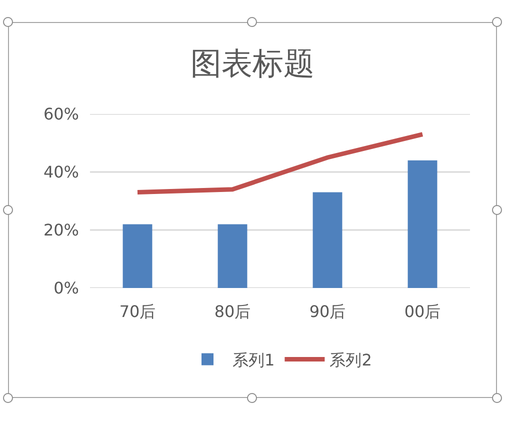 This screenshot has width=515, height=425. I want to click on legend-label: 系列2, so click(351, 360).